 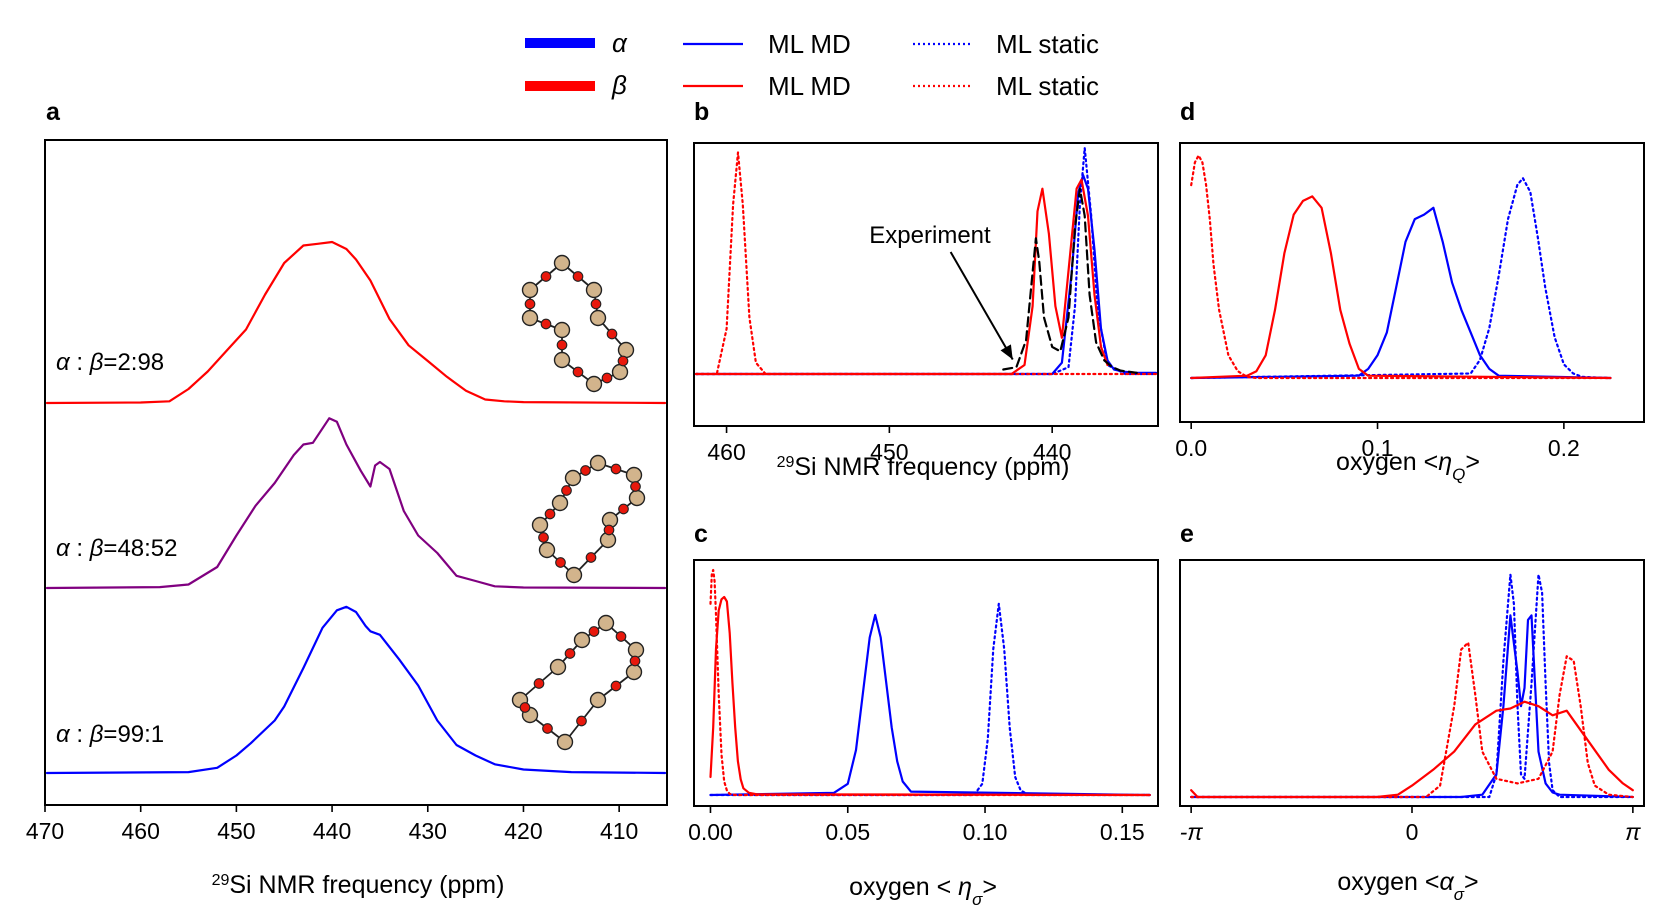 What do you see at coordinates (428, 831) in the screenshot?
I see `panel-a-xtick-label: 430` at bounding box center [428, 831].